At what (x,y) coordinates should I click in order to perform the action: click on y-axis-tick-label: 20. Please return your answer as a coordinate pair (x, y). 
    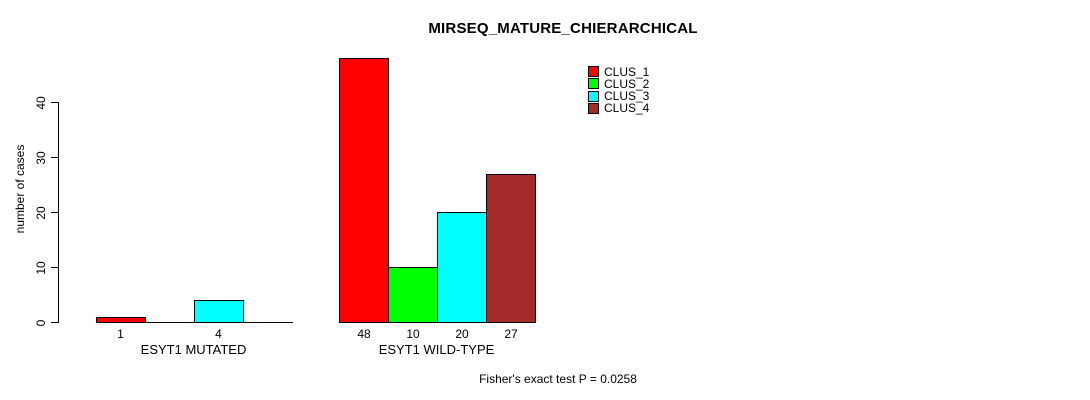
    Looking at the image, I should click on (41, 212).